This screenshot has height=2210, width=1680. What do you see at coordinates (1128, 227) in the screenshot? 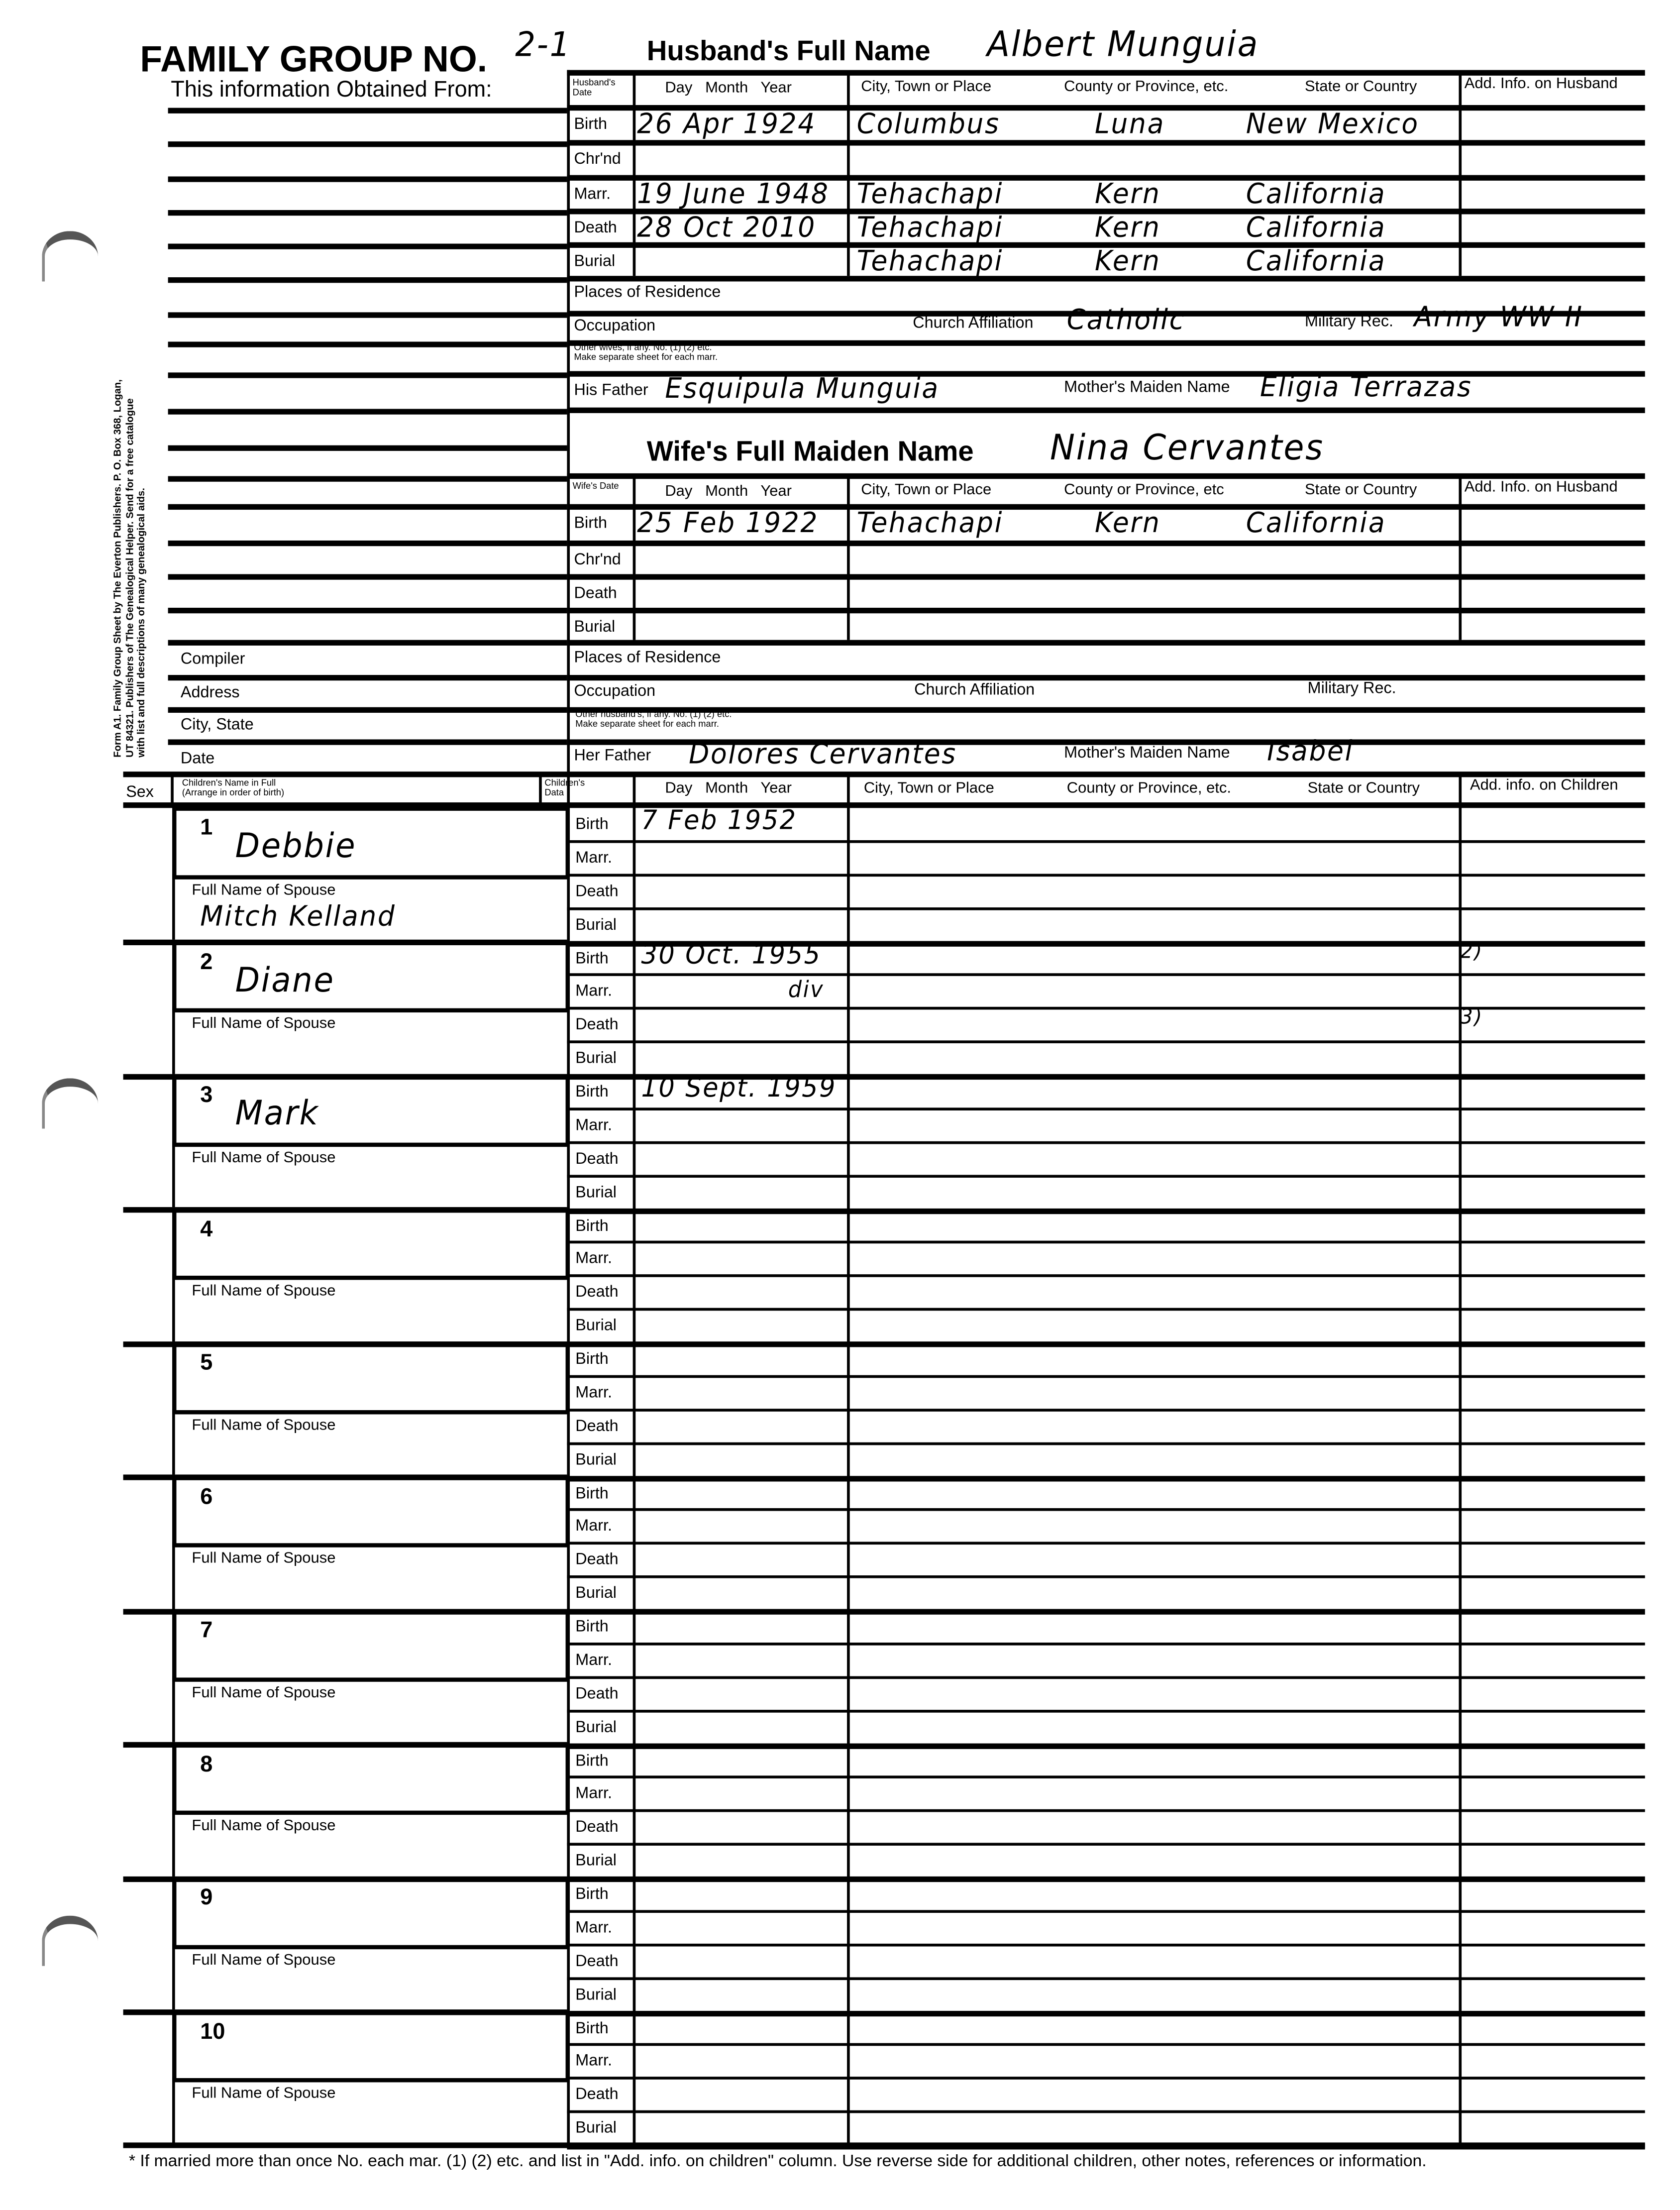
I see `husband-death-county: Kern` at bounding box center [1128, 227].